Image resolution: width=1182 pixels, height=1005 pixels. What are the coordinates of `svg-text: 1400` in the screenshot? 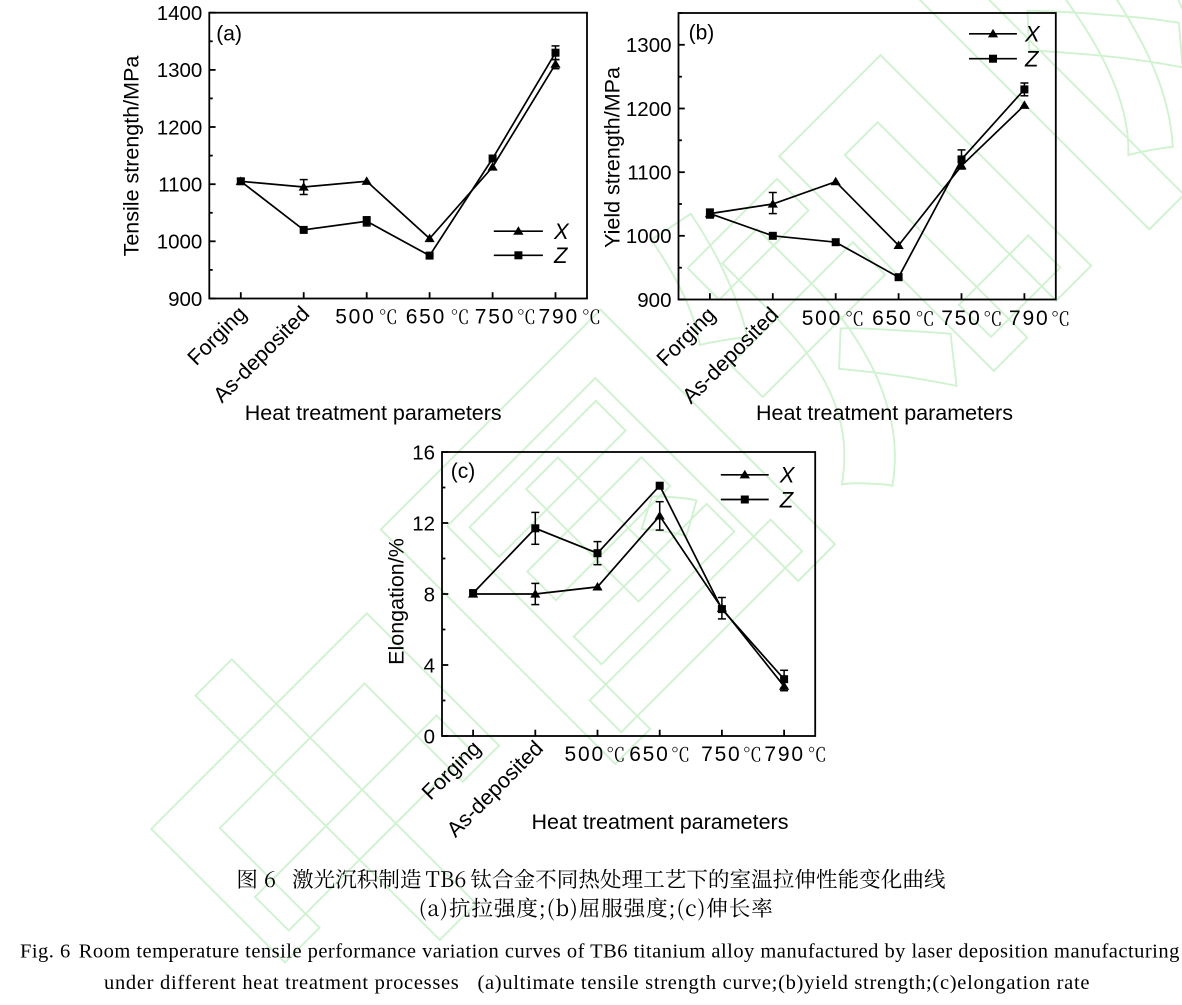 It's located at (180, 13).